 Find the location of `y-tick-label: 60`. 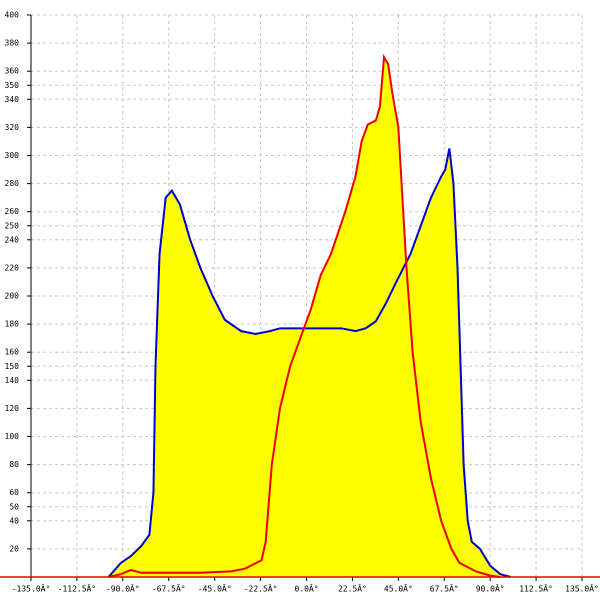

y-tick-label: 60 is located at coordinates (14, 492).